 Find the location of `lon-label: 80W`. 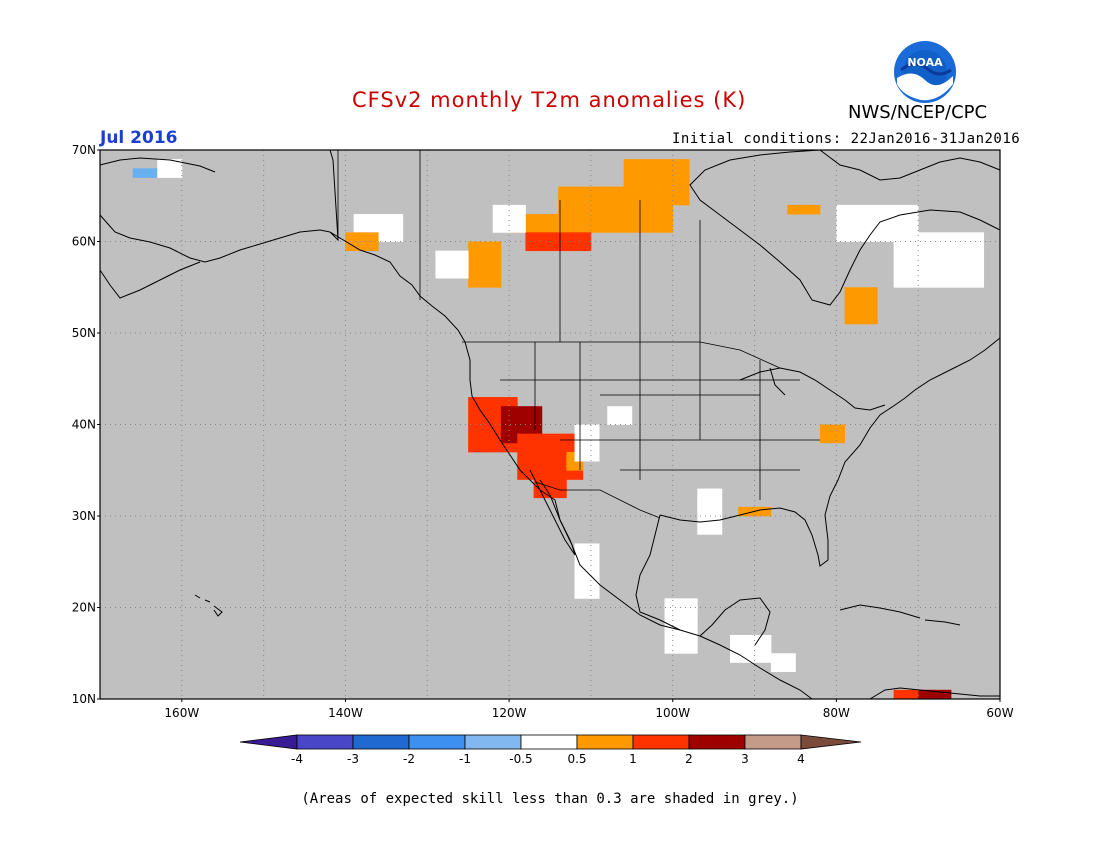

lon-label: 80W is located at coordinates (836, 713).